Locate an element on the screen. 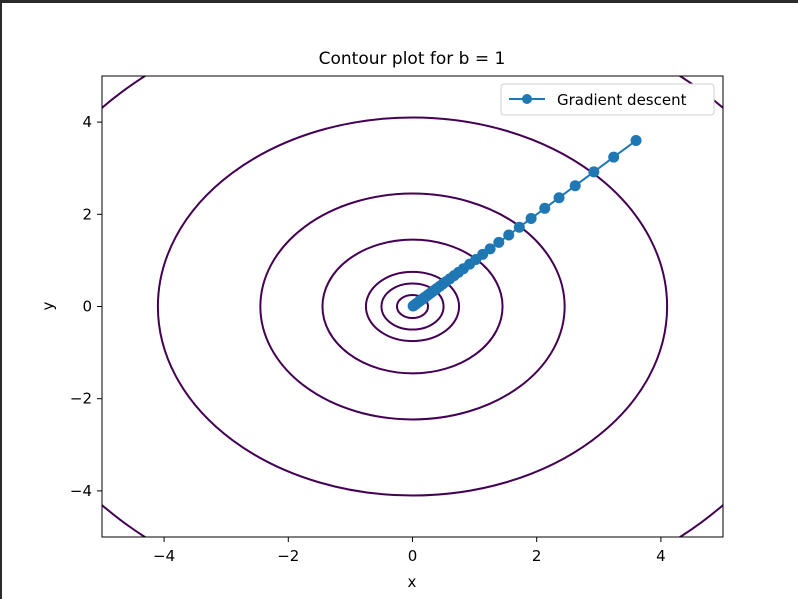  legend-box is located at coordinates (607, 99).